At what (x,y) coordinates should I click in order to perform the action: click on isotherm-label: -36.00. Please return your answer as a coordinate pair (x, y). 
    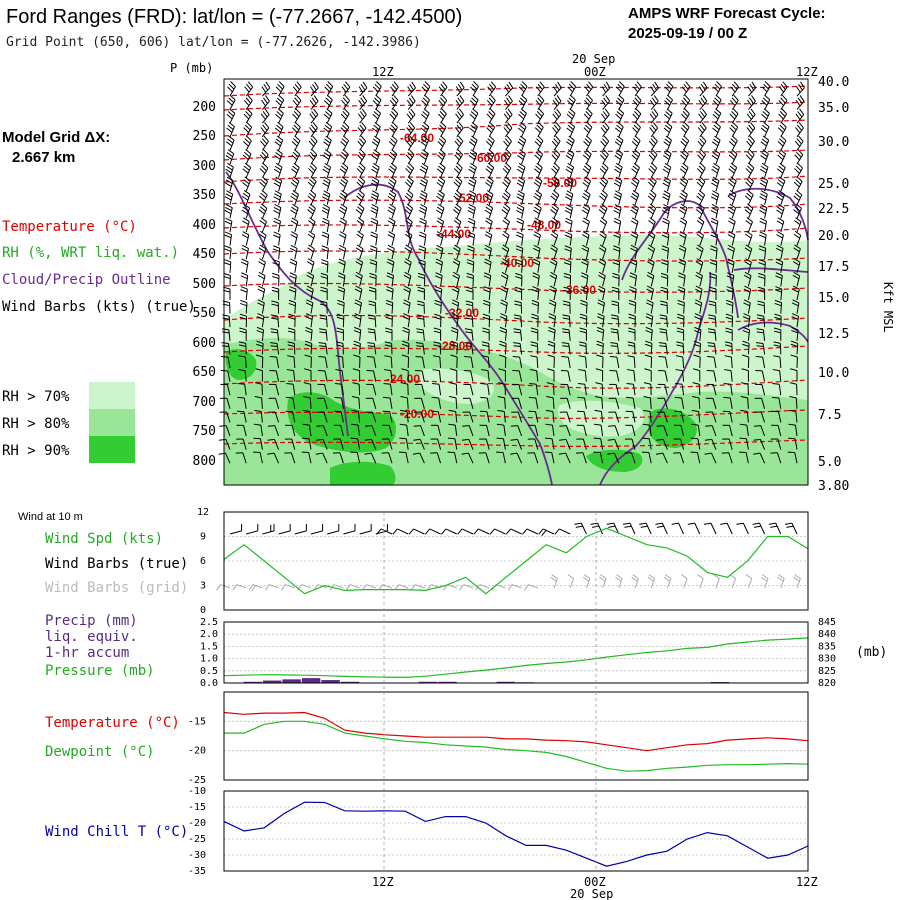
    Looking at the image, I should click on (579, 290).